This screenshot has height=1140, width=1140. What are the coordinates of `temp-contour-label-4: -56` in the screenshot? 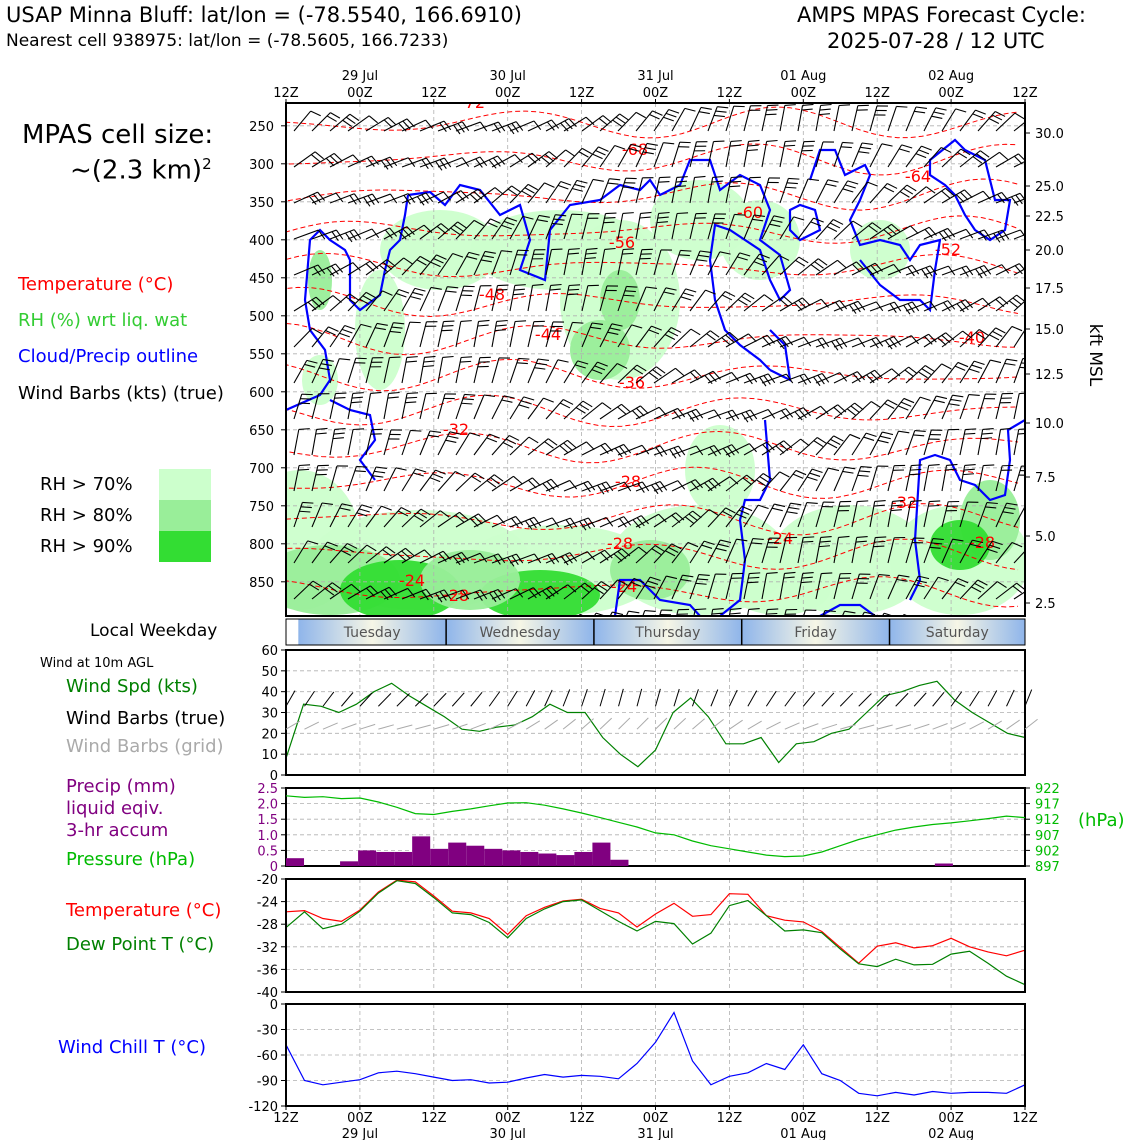 It's located at (622, 242).